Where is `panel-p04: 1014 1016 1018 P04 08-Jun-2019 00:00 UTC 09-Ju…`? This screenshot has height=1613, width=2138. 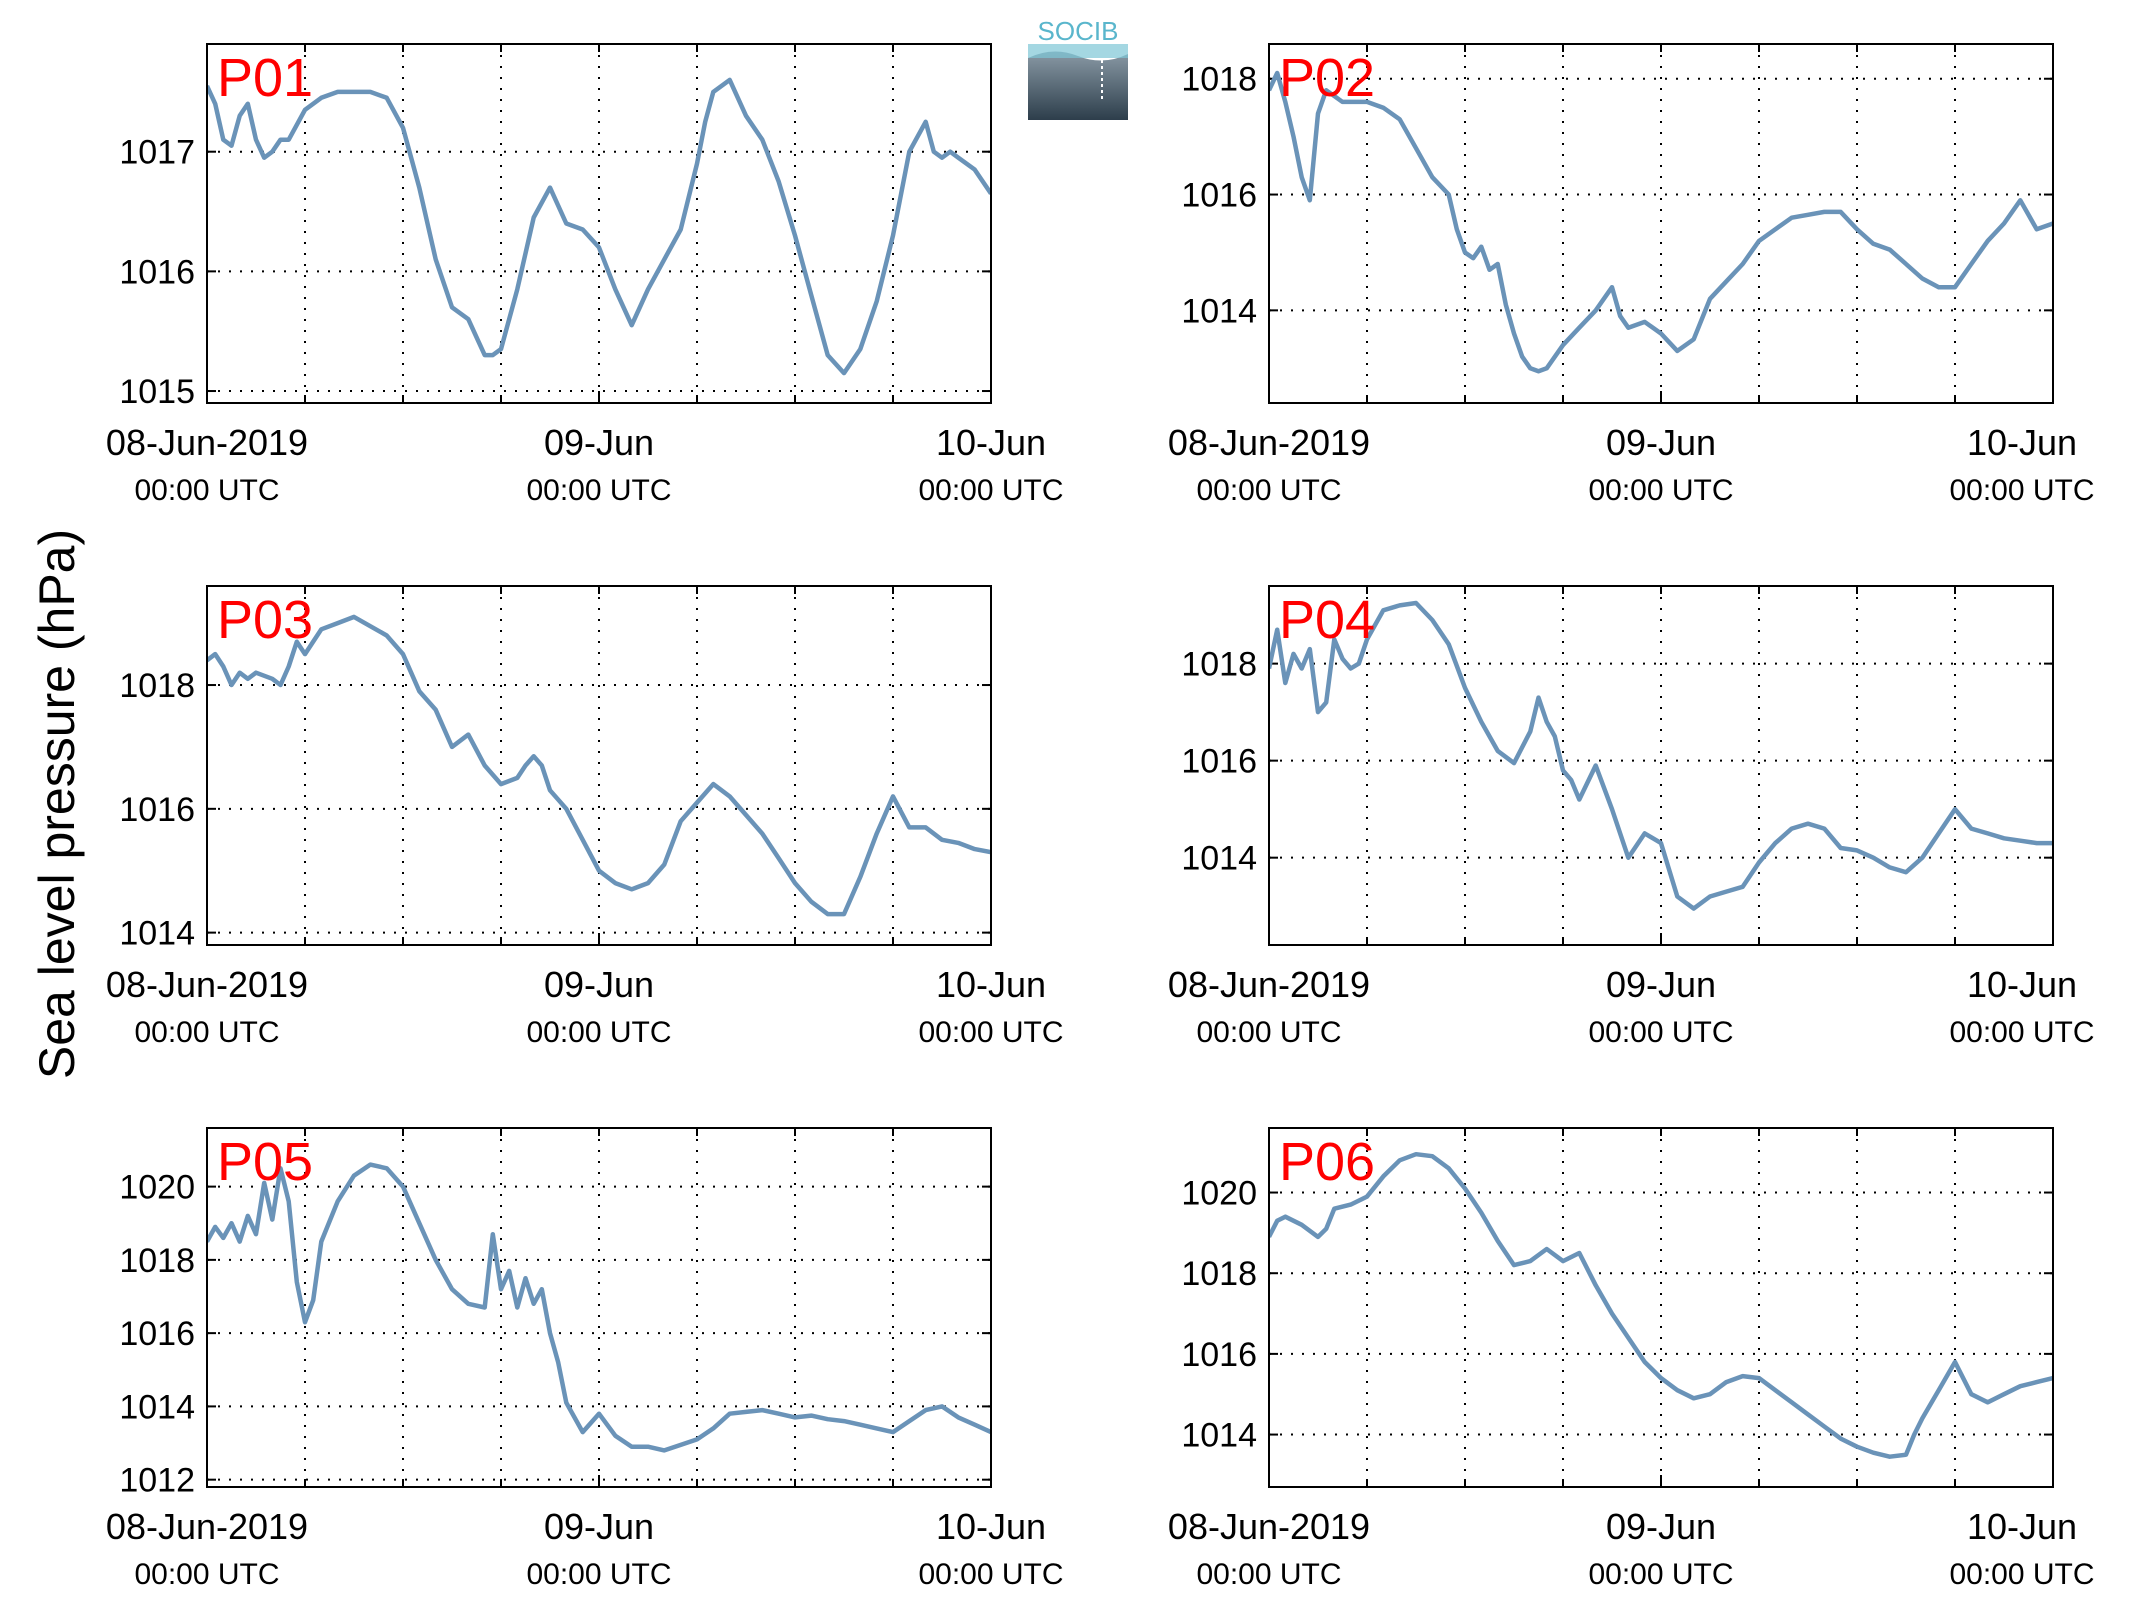 panel-p04: 1014 1016 1018 P04 08-Jun-2019 00:00 UTC 09-Ju… is located at coordinates (1631, 817).